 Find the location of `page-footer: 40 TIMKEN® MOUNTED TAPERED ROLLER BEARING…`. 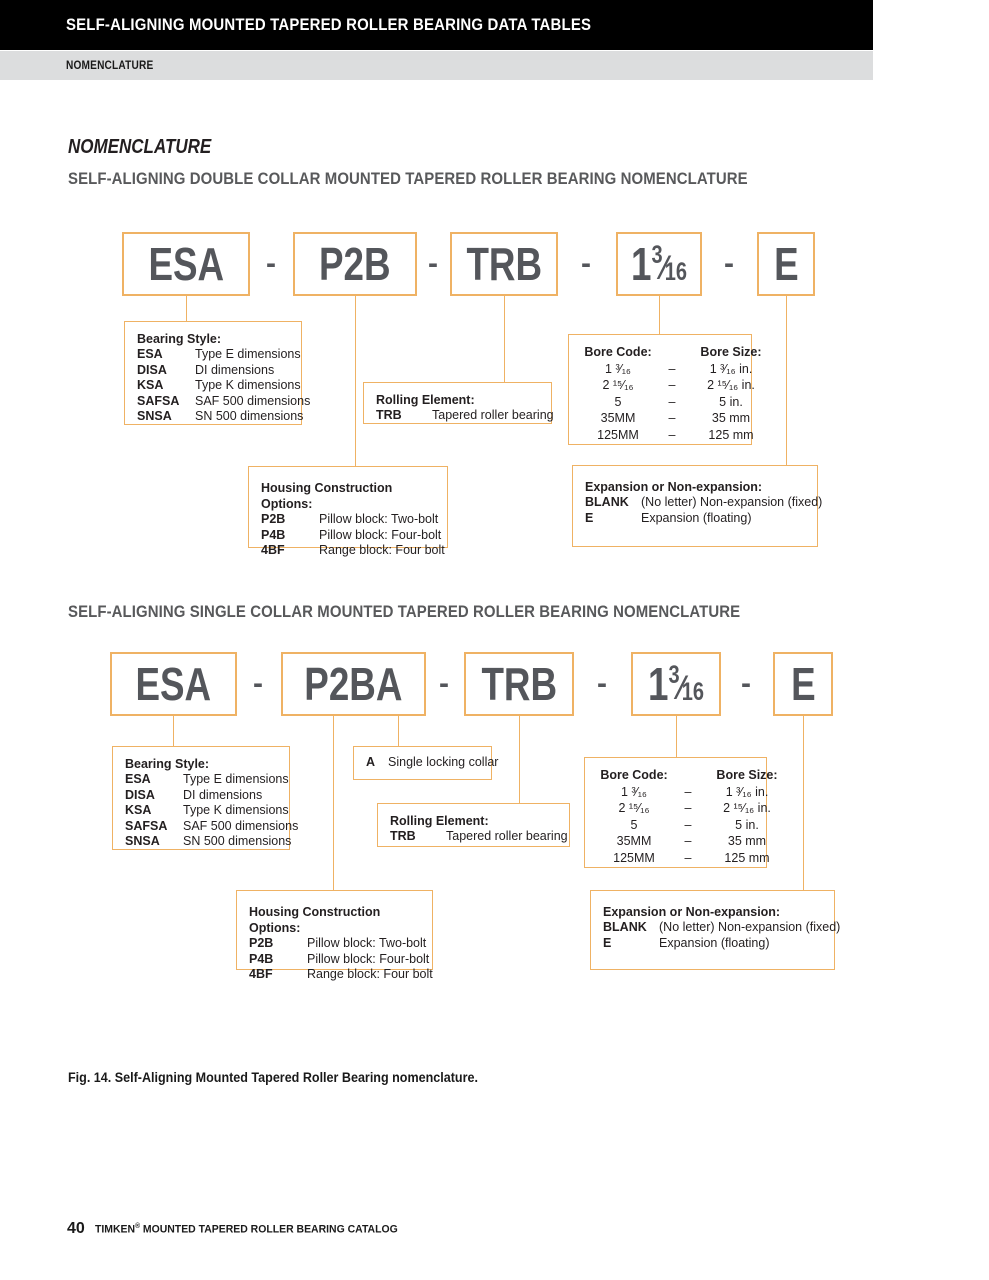

page-footer: 40 TIMKEN® MOUNTED TAPERED ROLLER BEARING… is located at coordinates (240, 1229).